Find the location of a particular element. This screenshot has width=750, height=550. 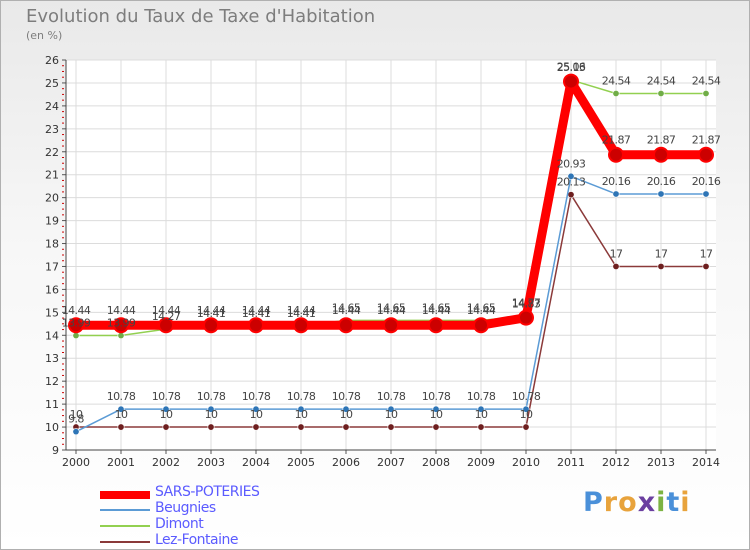

data-label: 13.99 is located at coordinates (76, 323).